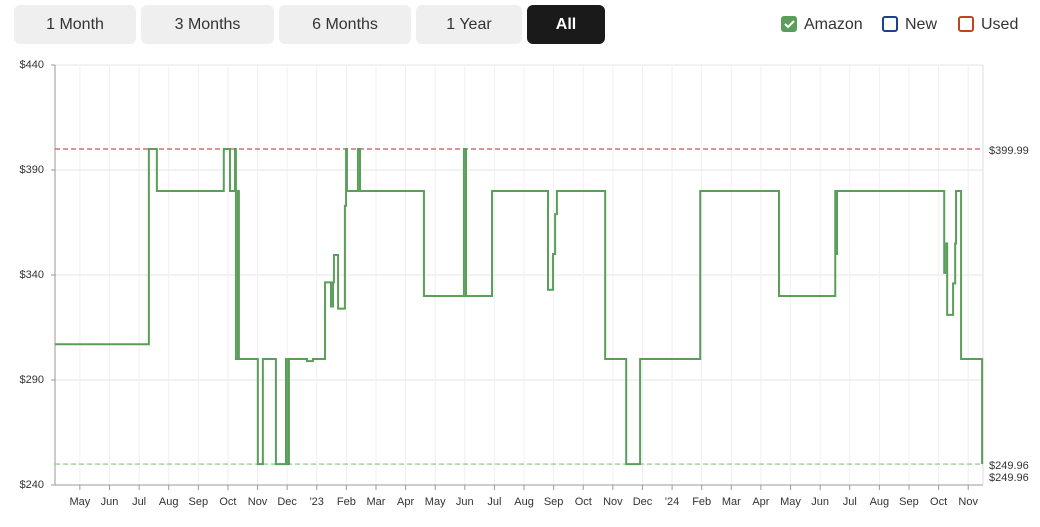 Image resolution: width=1040 pixels, height=527 pixels. What do you see at coordinates (317, 502) in the screenshot?
I see `x-tick-label: '23` at bounding box center [317, 502].